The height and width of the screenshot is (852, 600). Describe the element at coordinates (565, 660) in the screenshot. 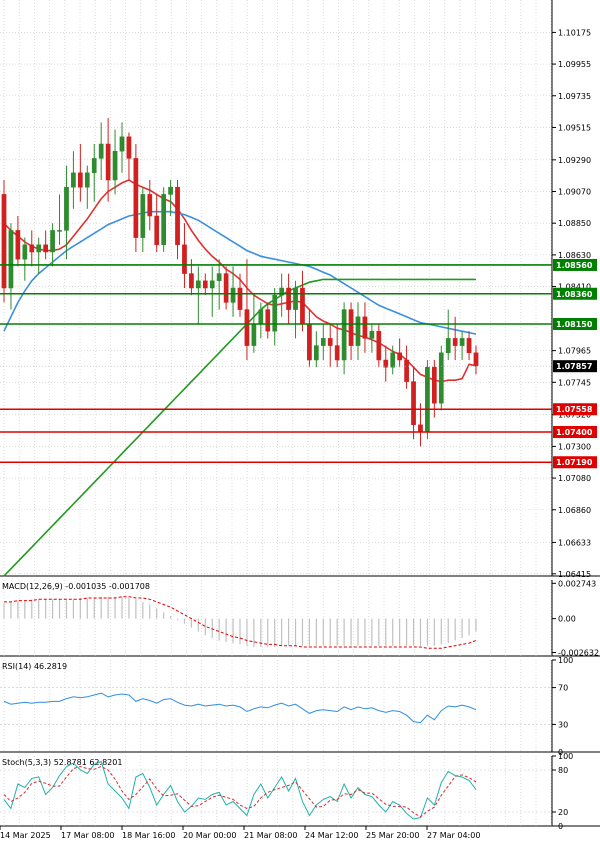

I see `rsi-axis-label: 100` at that location.